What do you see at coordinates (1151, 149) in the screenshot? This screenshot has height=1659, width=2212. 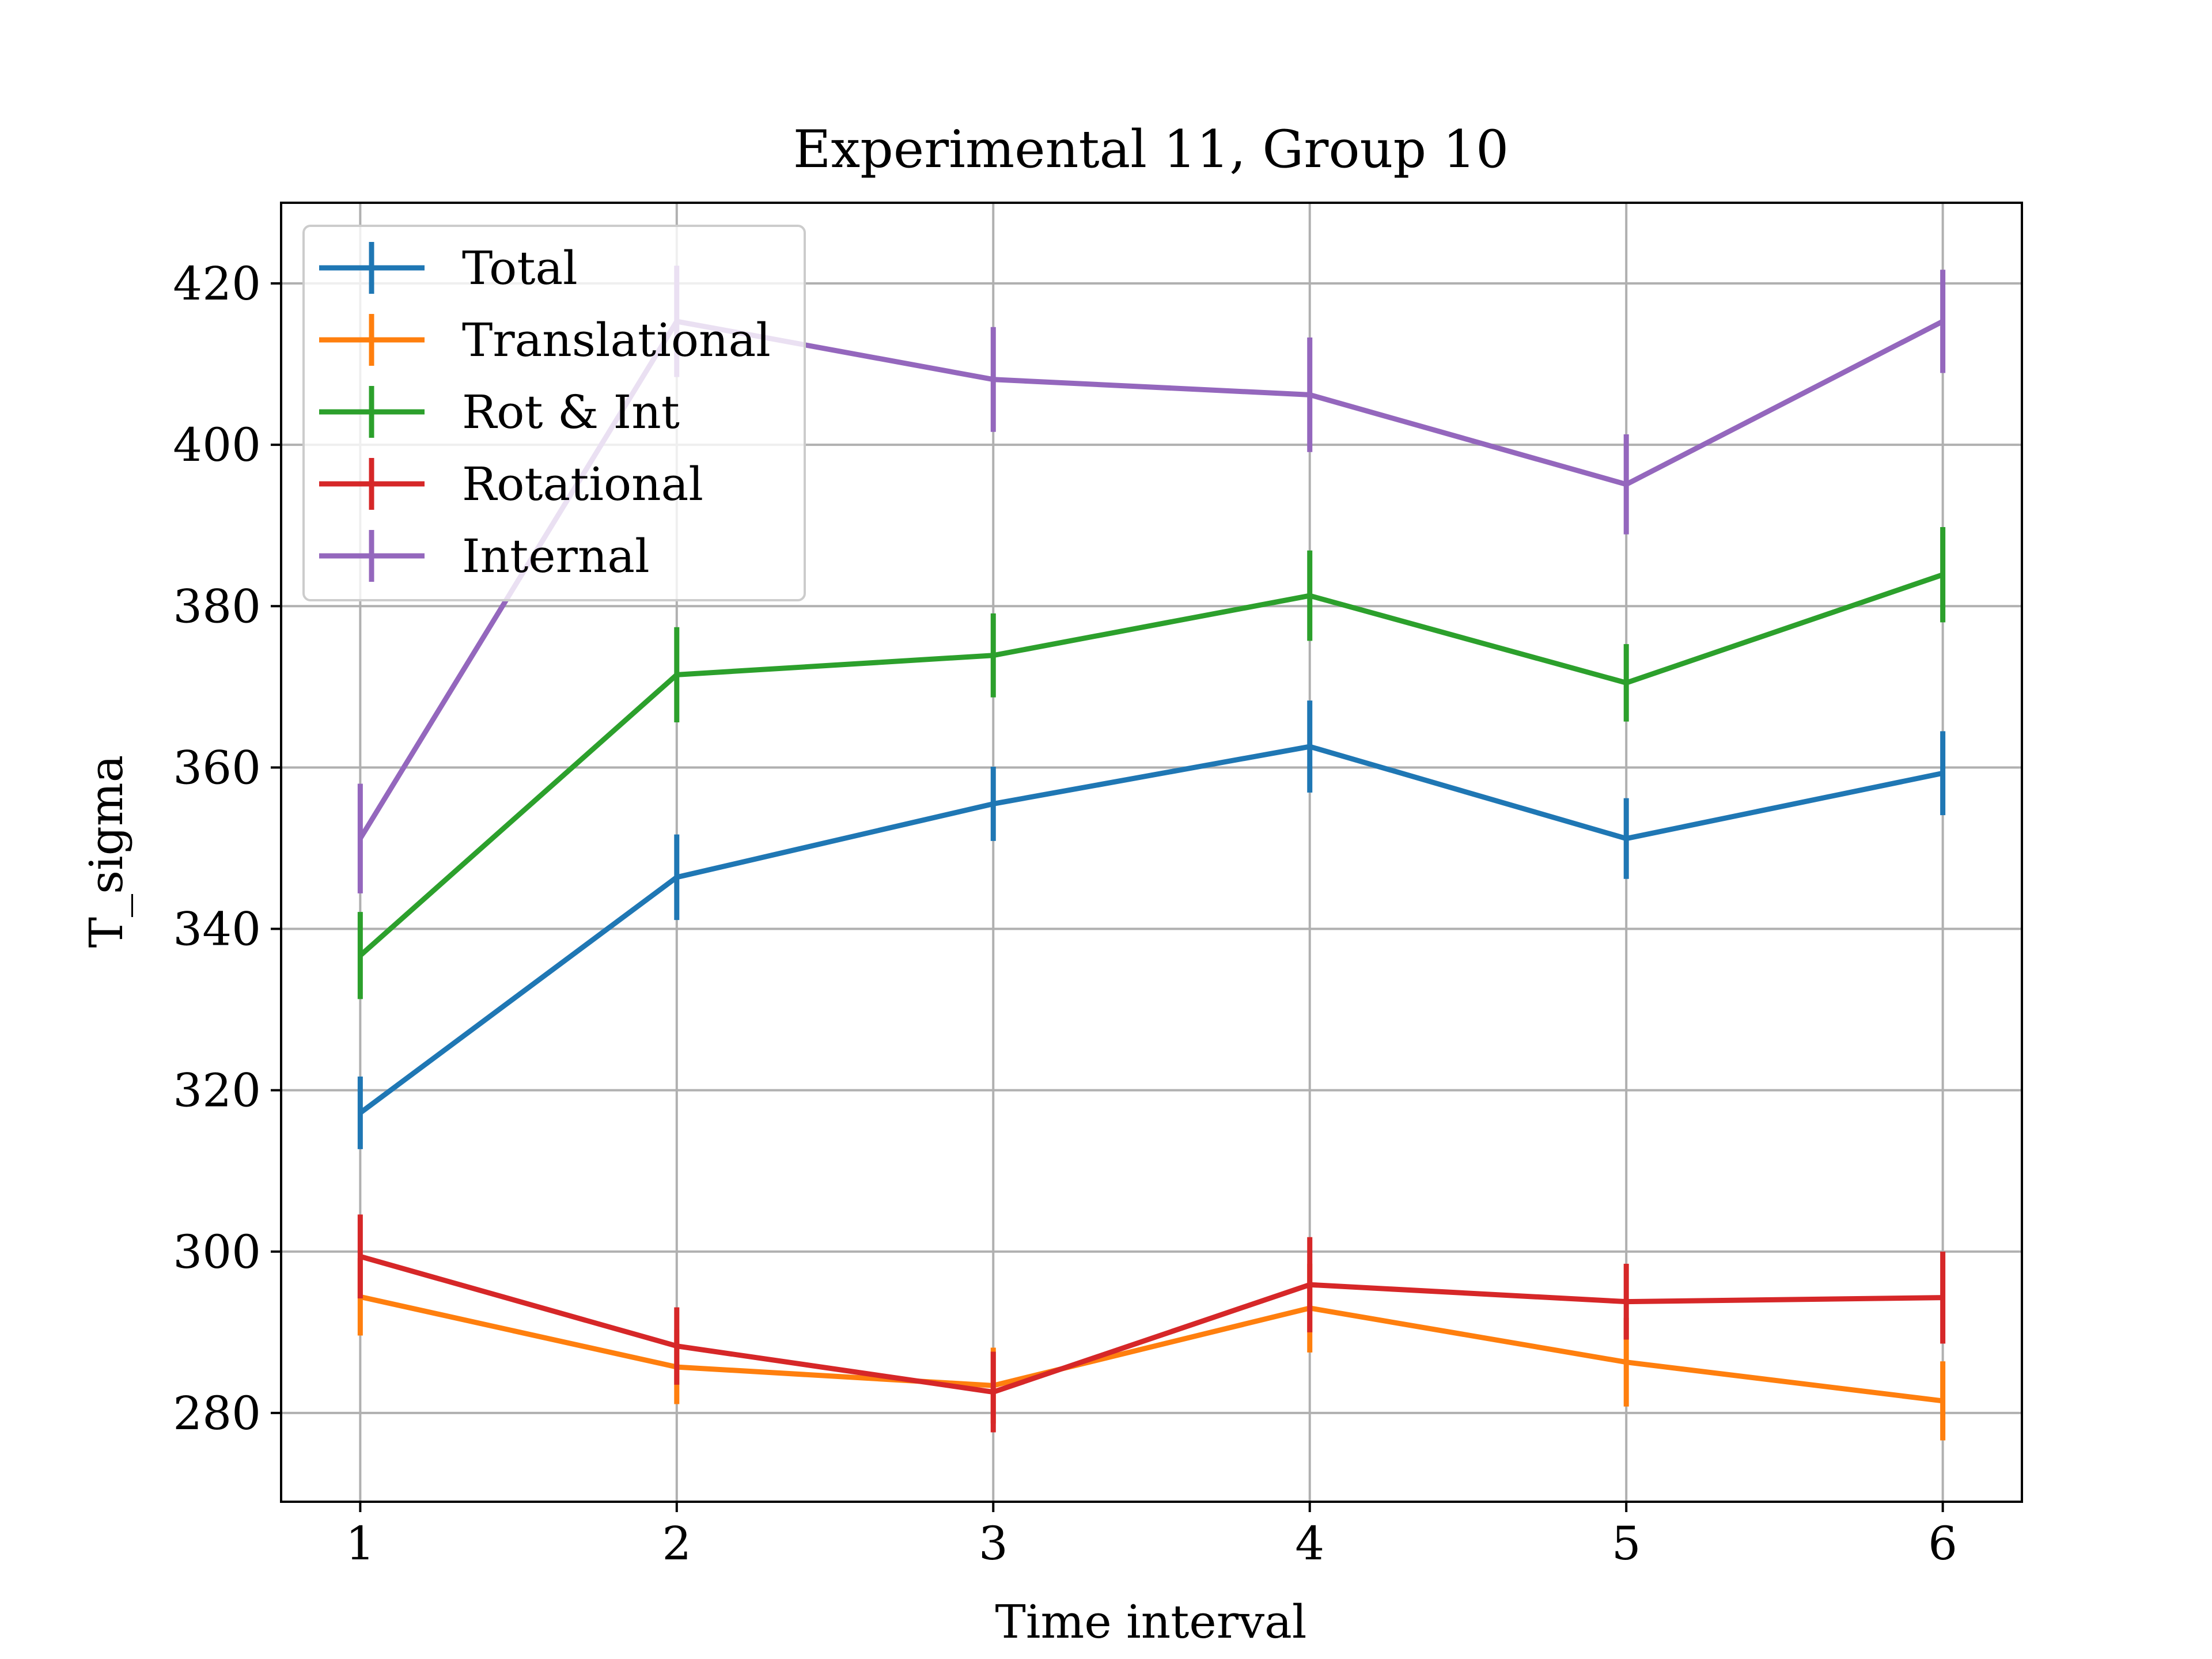 I see `chart-title: Experimental 11, Group 10` at bounding box center [1151, 149].